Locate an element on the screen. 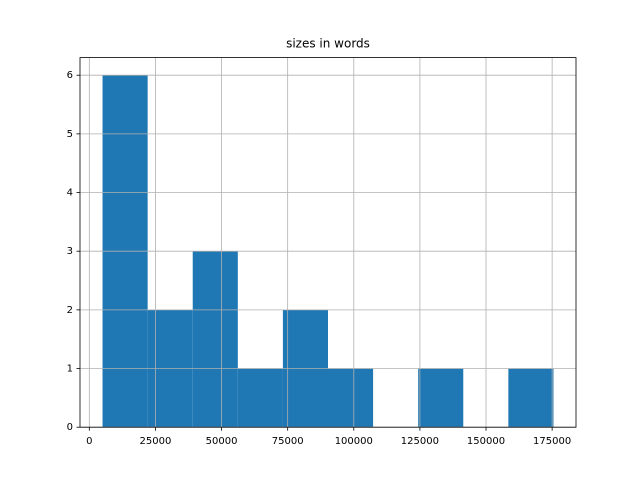 The image size is (640, 480). y-tick-label: 5 is located at coordinates (70, 134).